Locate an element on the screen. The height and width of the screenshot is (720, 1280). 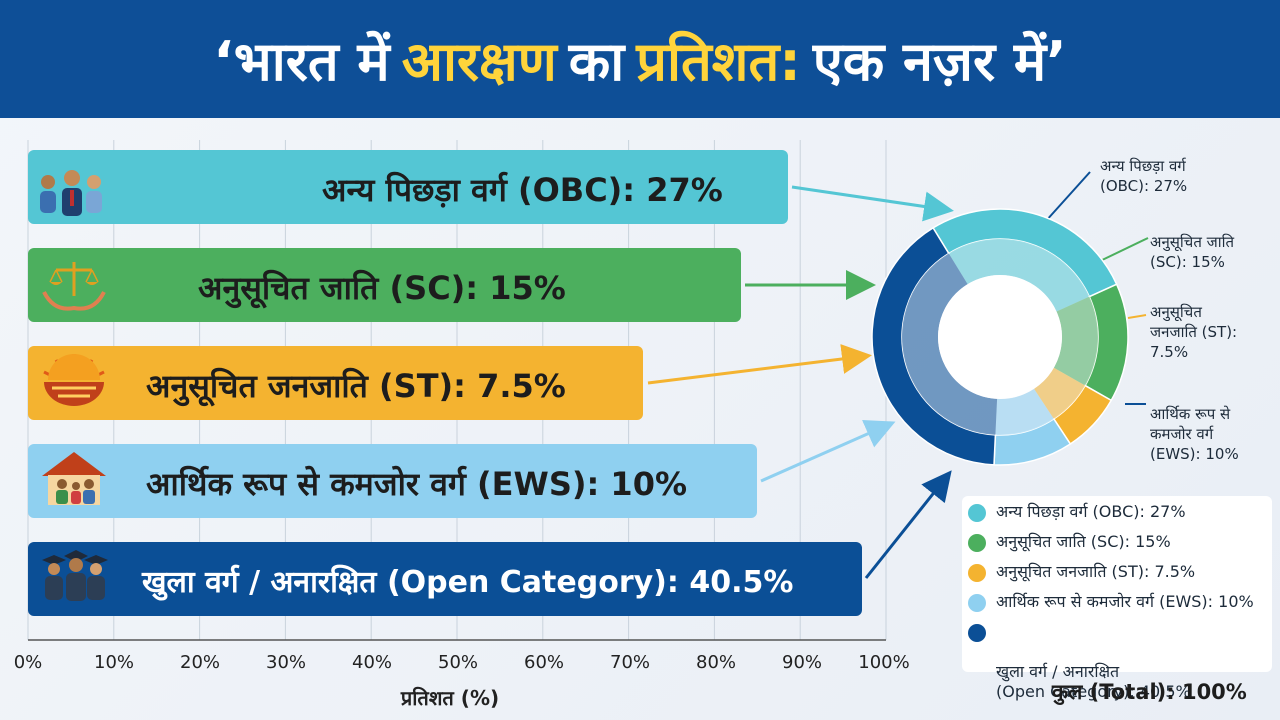
bar-open is located at coordinates (445, 579).